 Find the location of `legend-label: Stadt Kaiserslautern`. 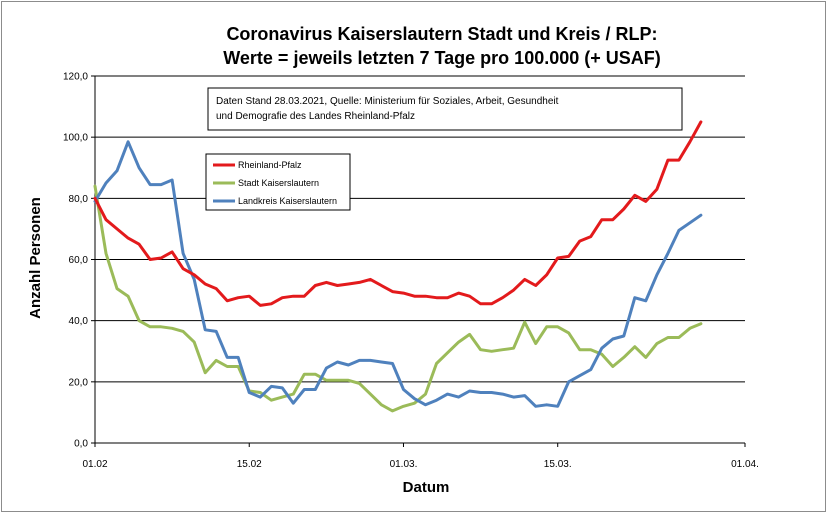

legend-label: Stadt Kaiserslautern is located at coordinates (278, 183).